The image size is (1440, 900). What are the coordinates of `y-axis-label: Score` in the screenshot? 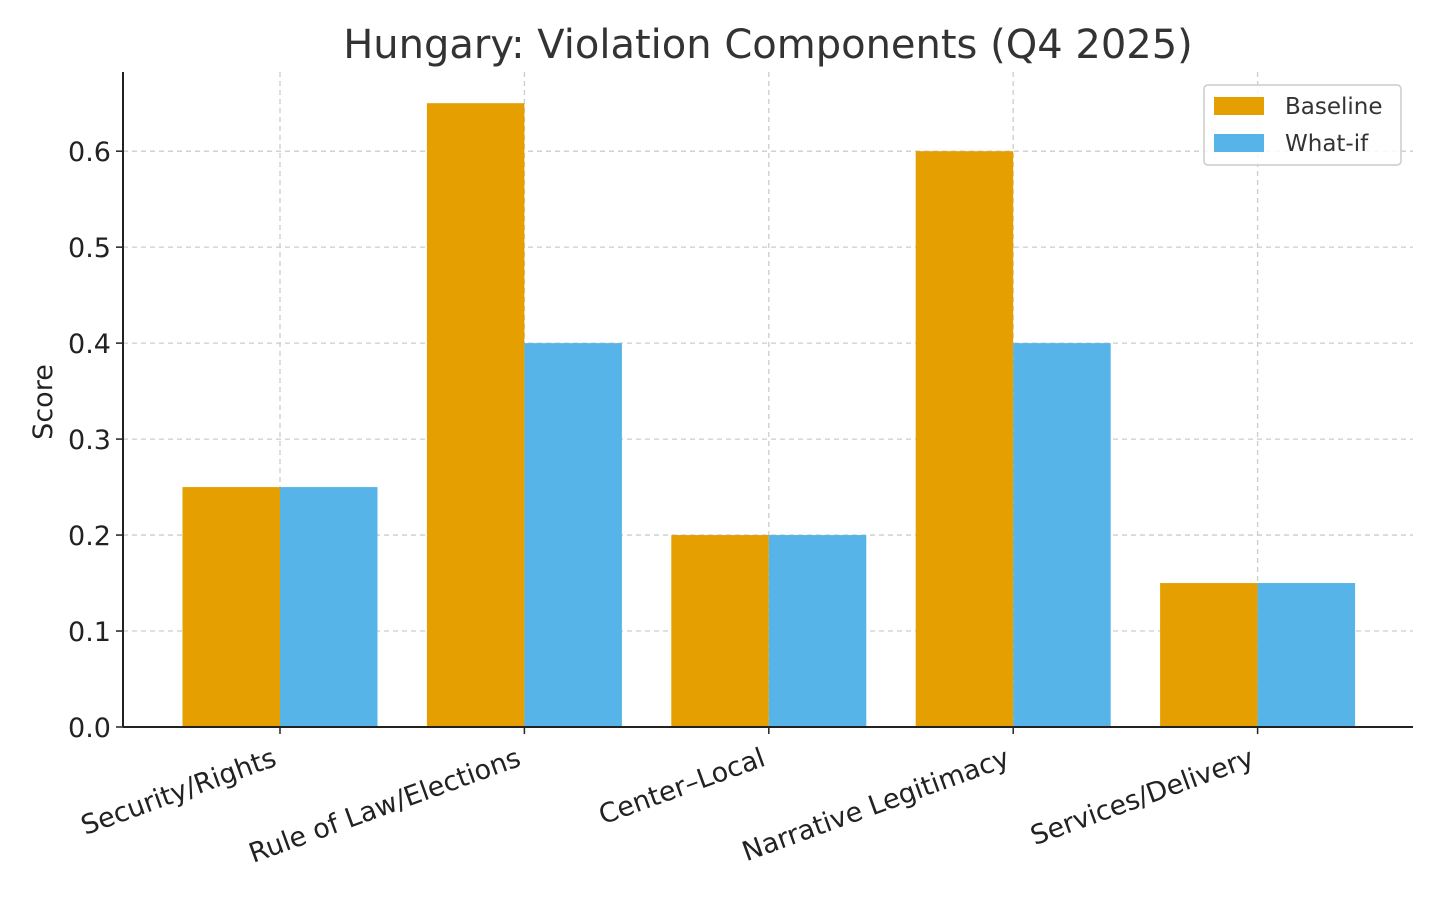 It's located at (43, 402).